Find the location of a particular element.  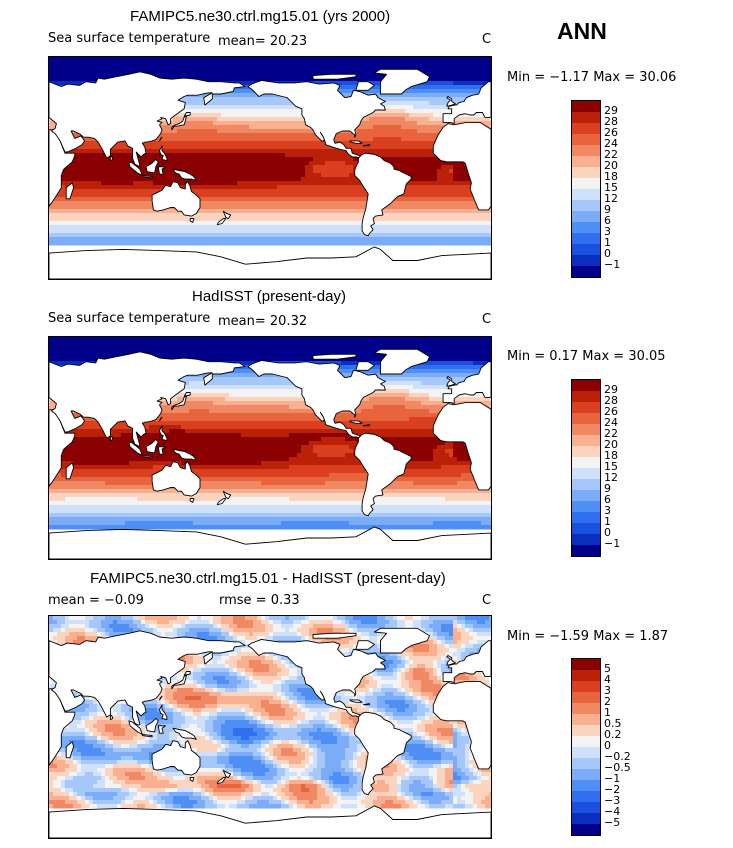

colorbar-tick-label: 6 is located at coordinates (607, 499).